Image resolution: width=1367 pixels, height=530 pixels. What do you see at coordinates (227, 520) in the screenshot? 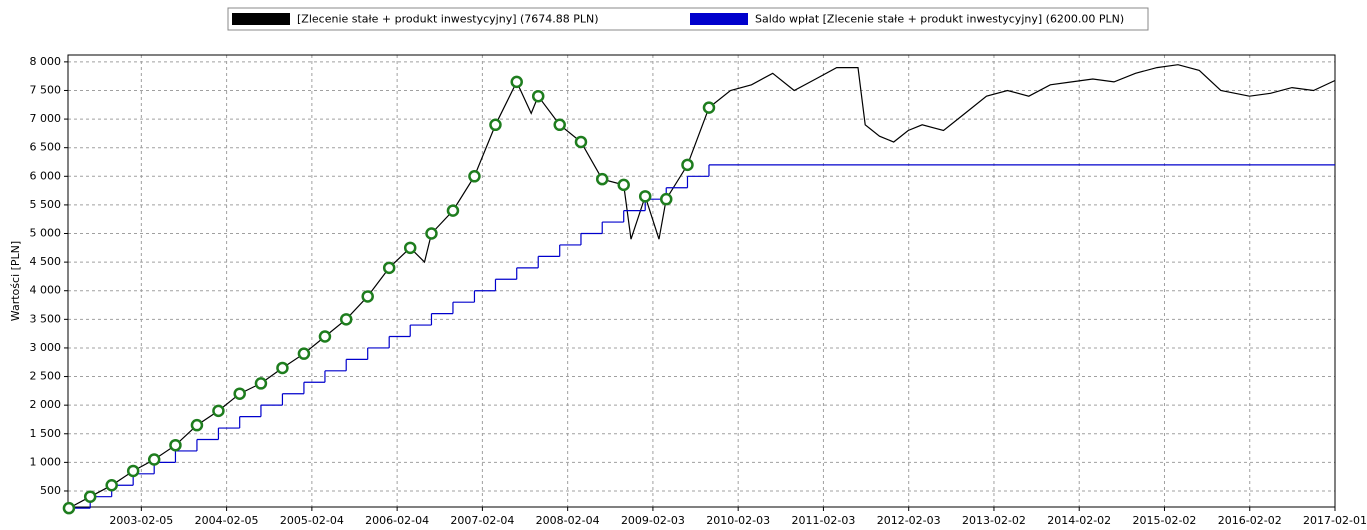
I see `x-tick-label: 2004-02-05` at bounding box center [227, 520].